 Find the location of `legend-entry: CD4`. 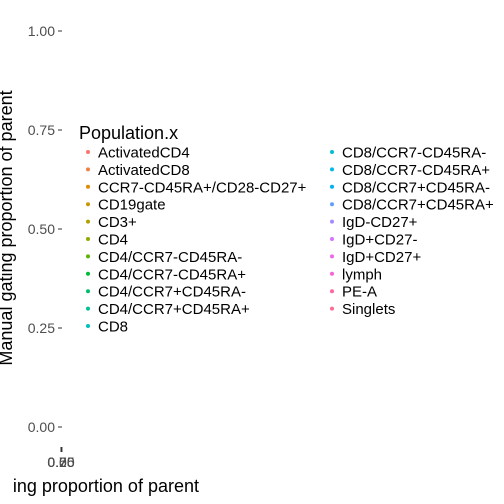

legend-entry: CD4 is located at coordinates (107, 240).